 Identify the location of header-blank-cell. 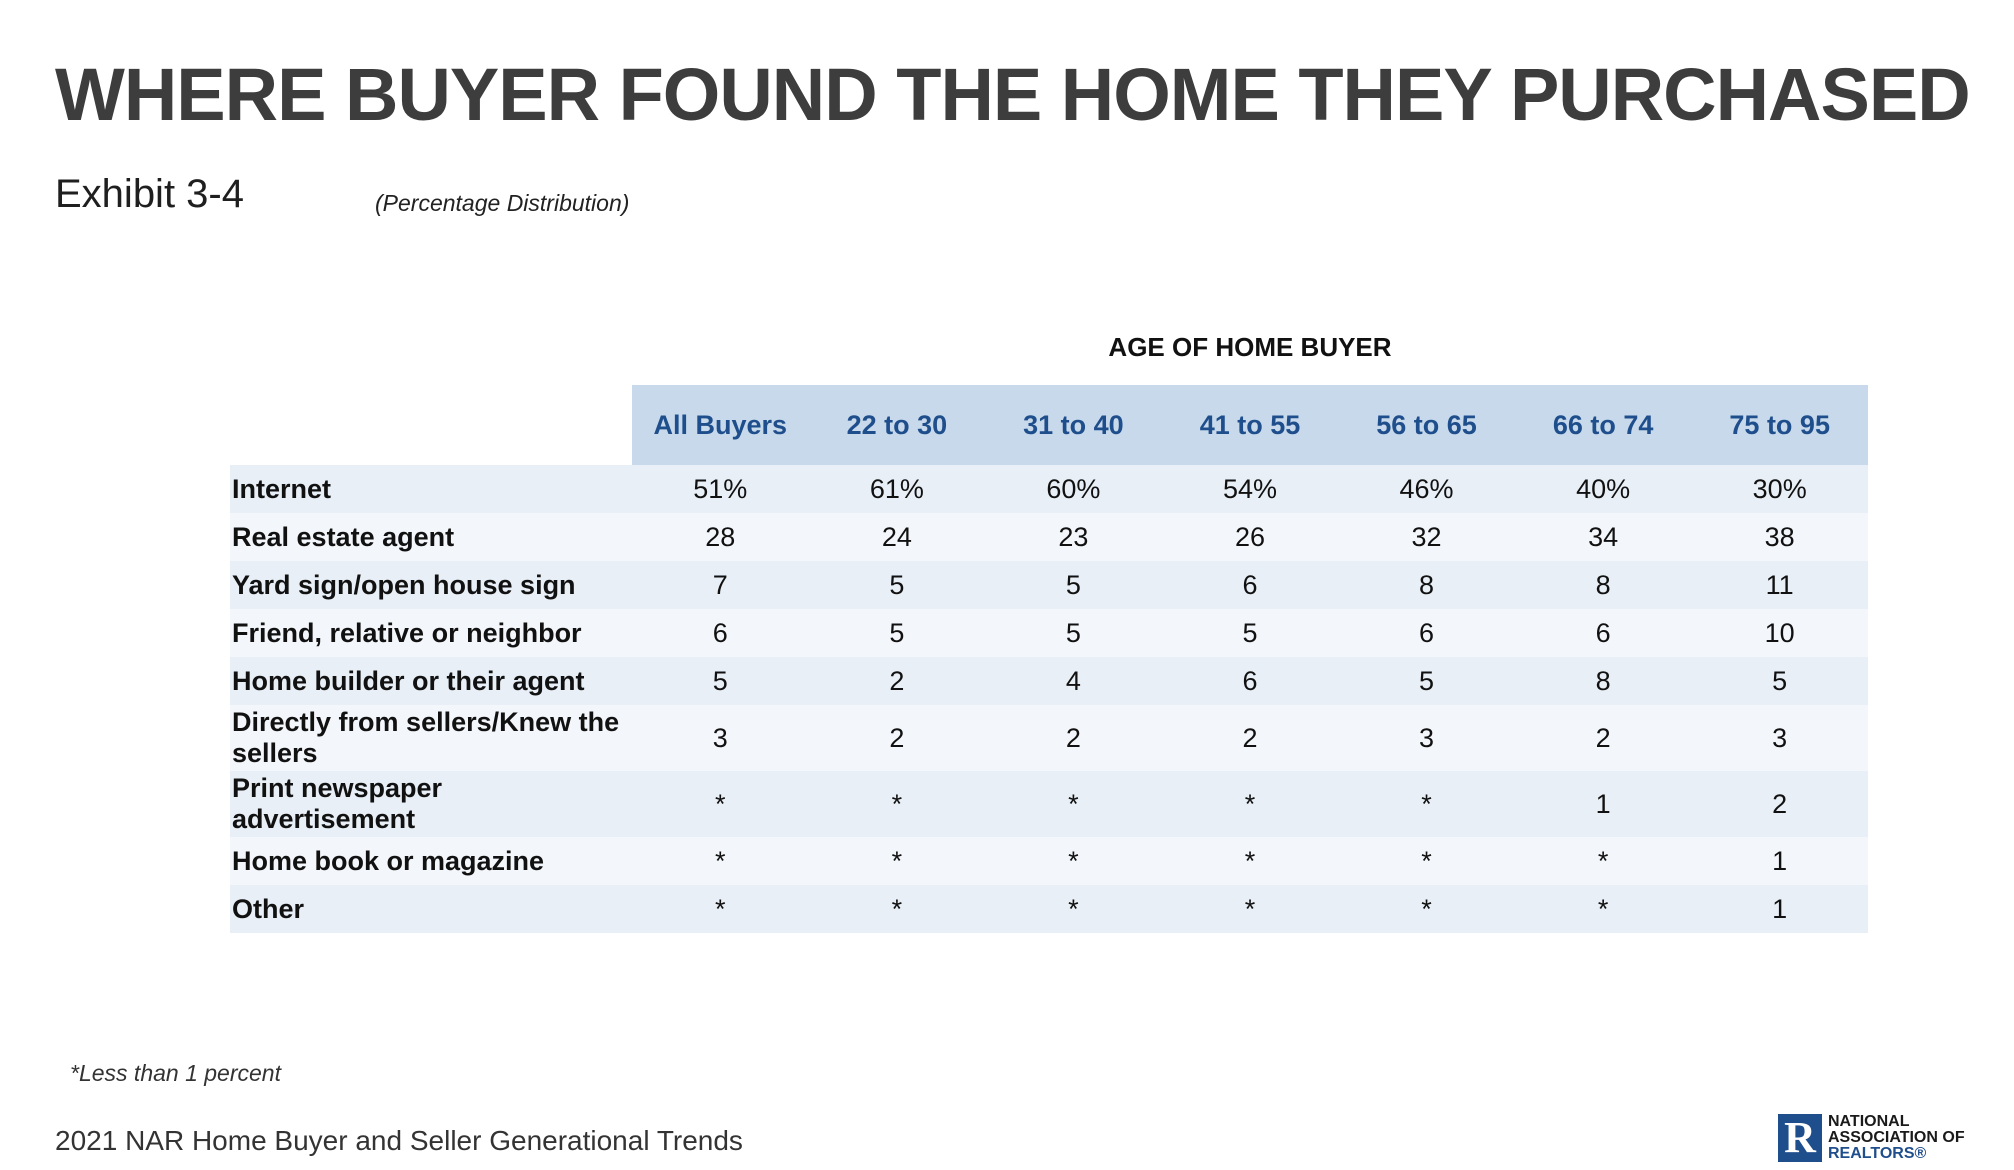
(431, 425).